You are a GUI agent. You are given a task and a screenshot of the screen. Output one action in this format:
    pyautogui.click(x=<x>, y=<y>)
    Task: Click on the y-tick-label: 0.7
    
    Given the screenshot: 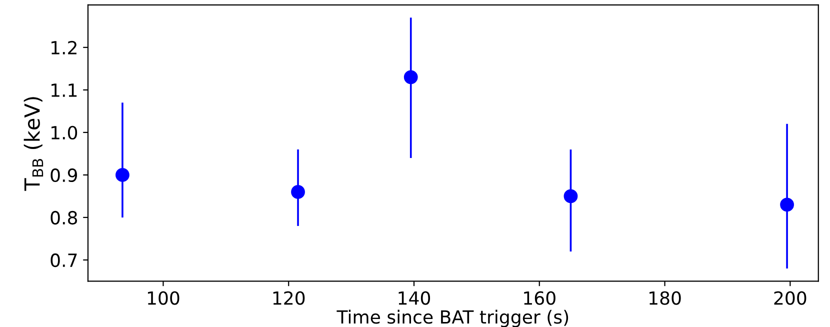 What is the action you would take?
    pyautogui.click(x=63, y=260)
    